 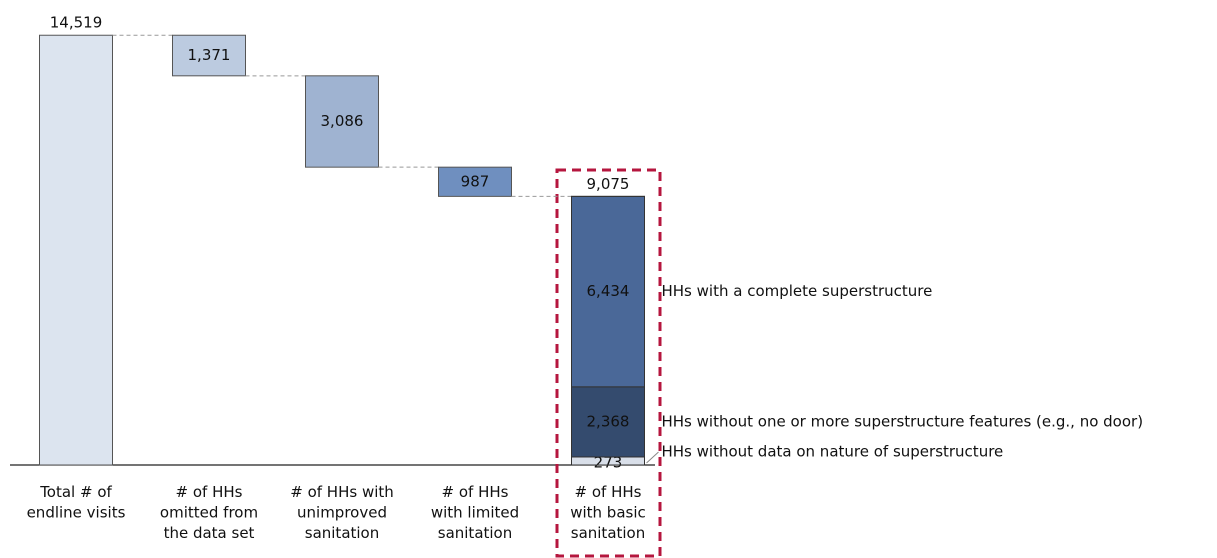 What do you see at coordinates (75, 492) in the screenshot?
I see `x-tick-label-line: Total # of` at bounding box center [75, 492].